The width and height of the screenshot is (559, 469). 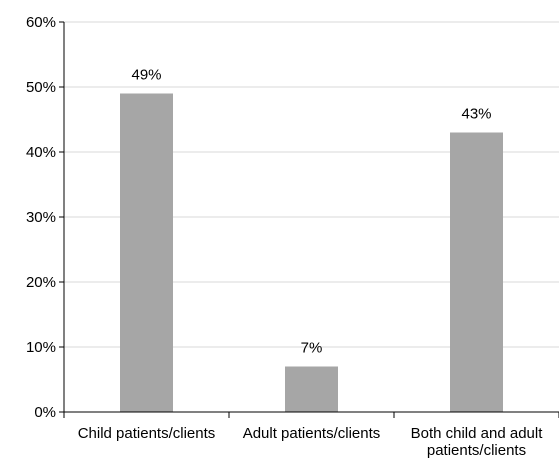 I want to click on y-tick-label: 0%, so click(x=45, y=412).